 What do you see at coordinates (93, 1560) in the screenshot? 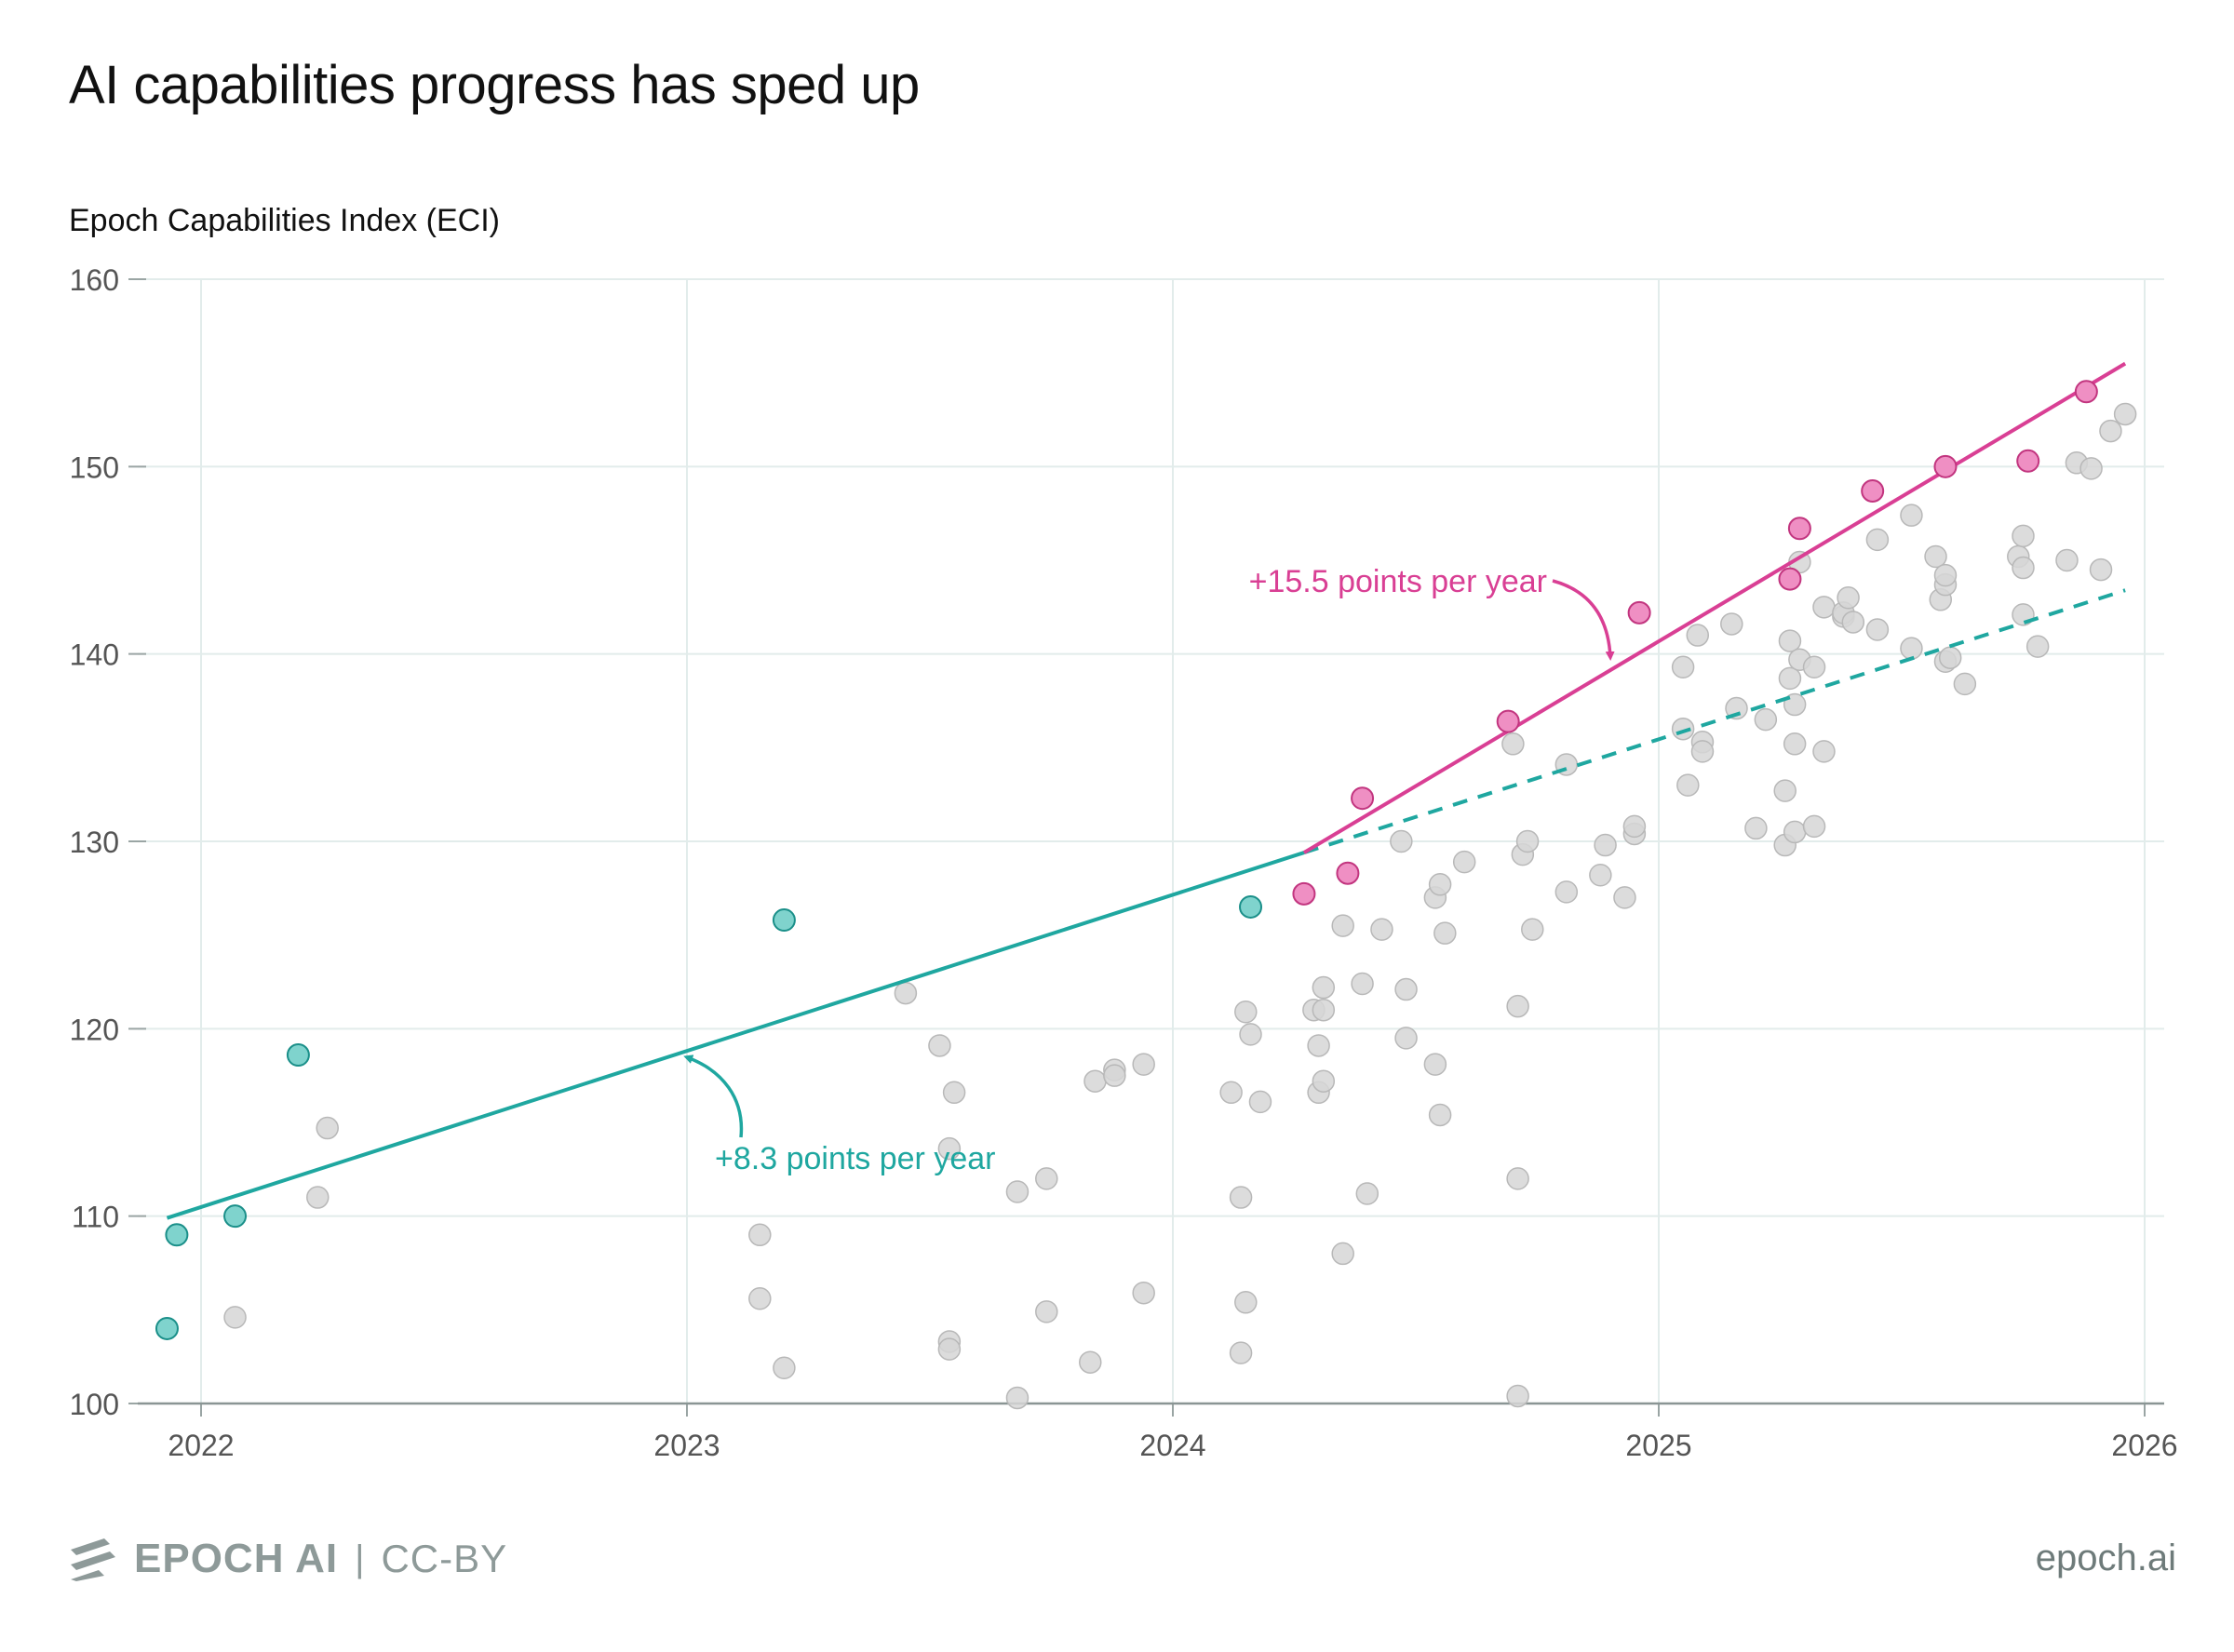
I see `epoch-logo-icon` at bounding box center [93, 1560].